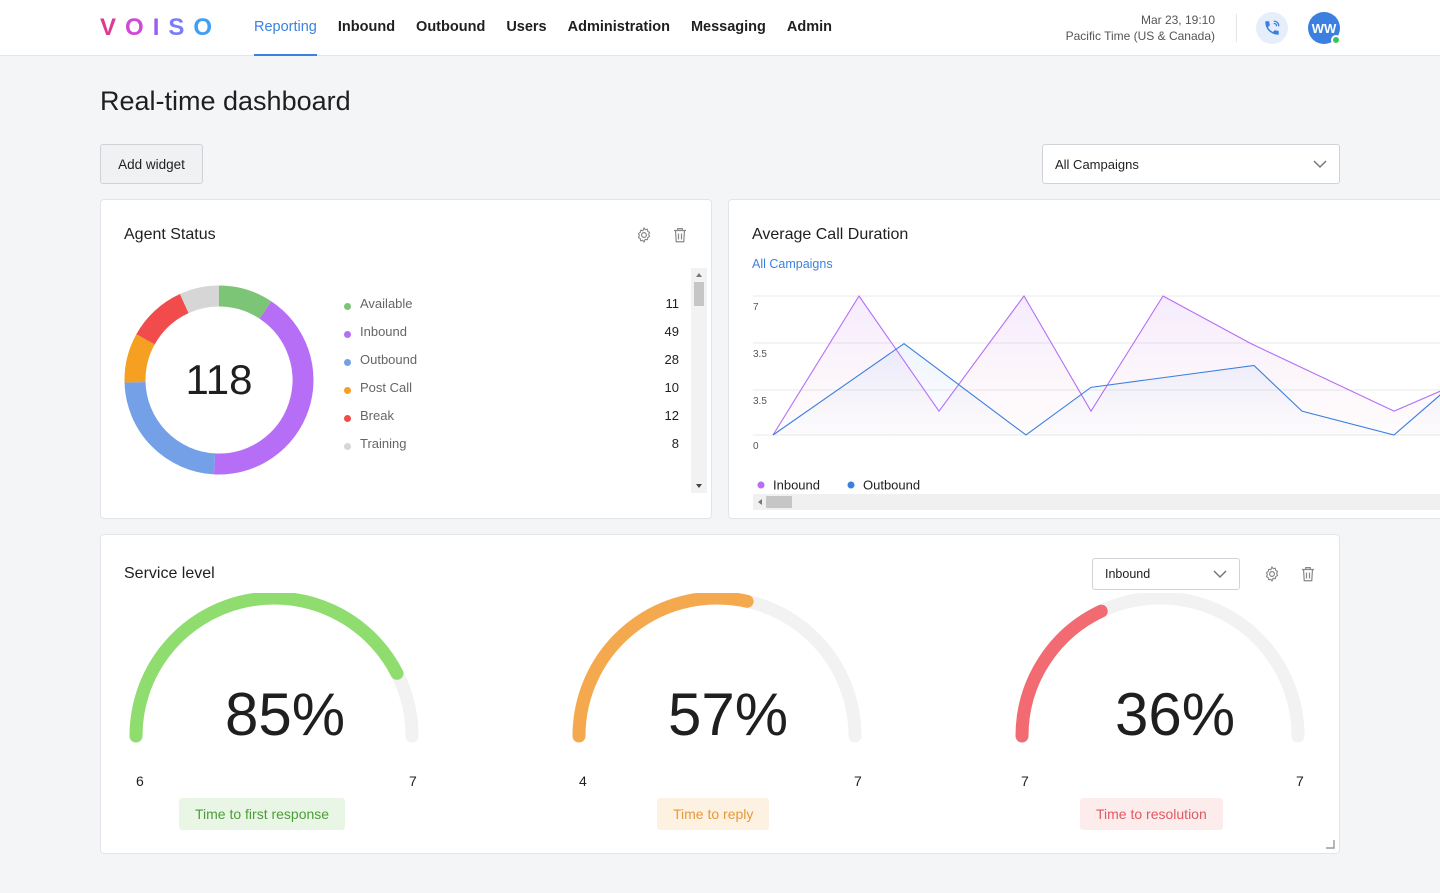  Describe the element at coordinates (245, 302) in the screenshot. I see `donut-segment-available` at that location.